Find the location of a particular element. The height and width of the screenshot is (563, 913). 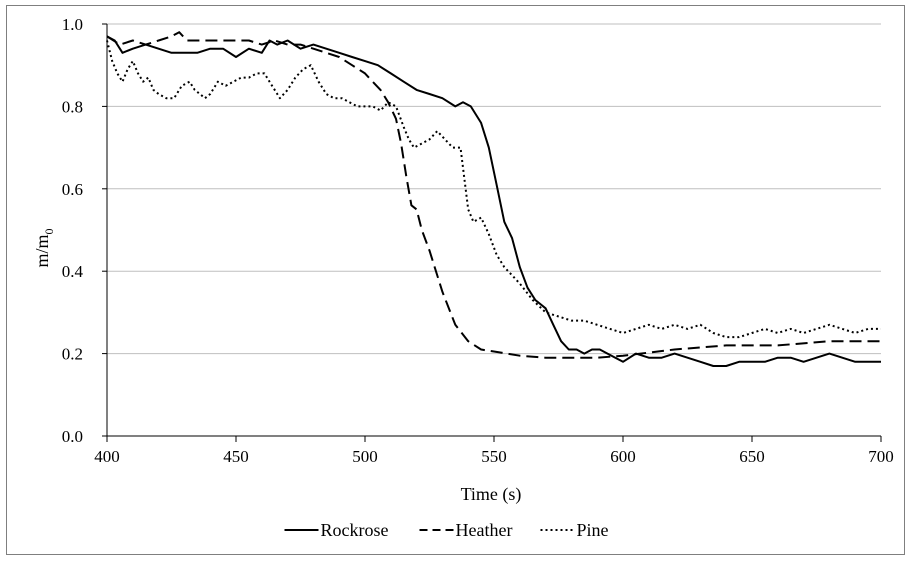

y-tick-label-1: 0.2 is located at coordinates (72, 354).